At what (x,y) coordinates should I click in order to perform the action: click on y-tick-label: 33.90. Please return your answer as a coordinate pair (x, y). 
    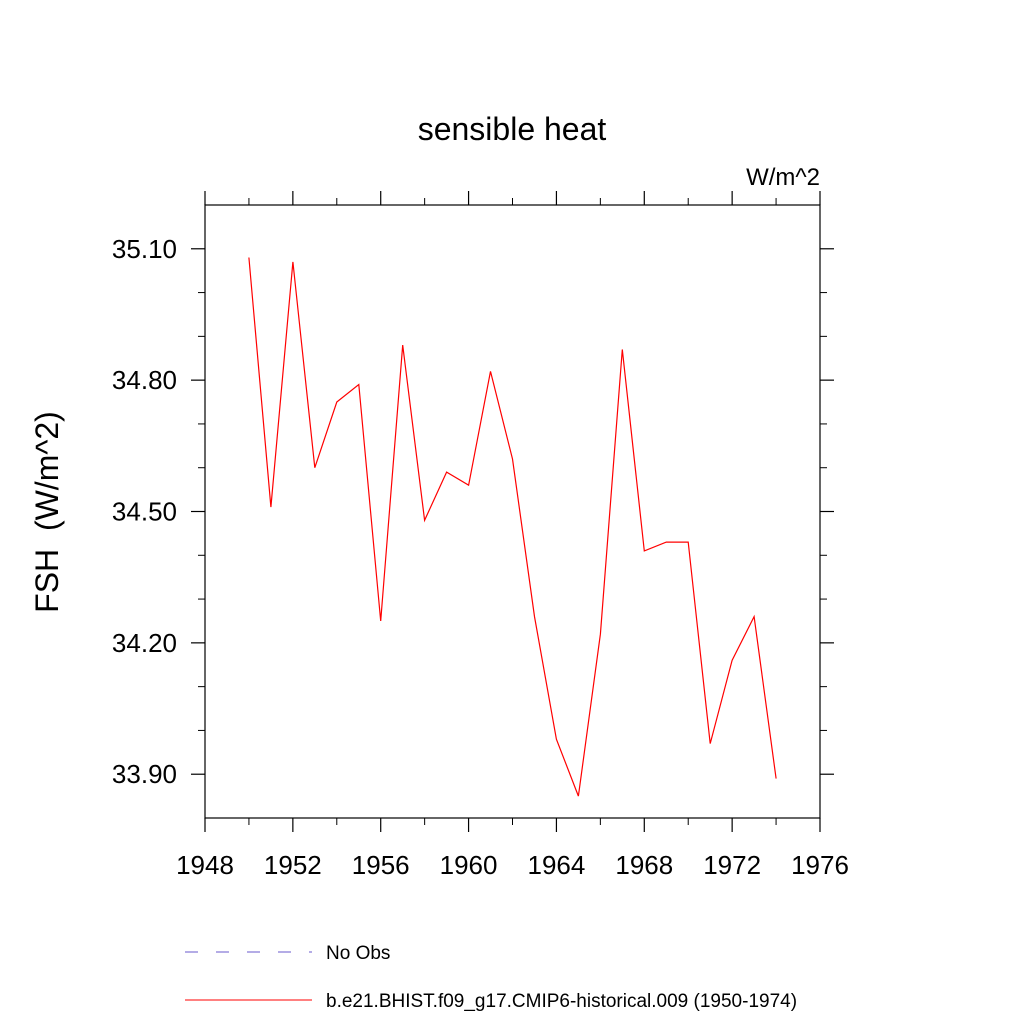
    Looking at the image, I should click on (144, 774).